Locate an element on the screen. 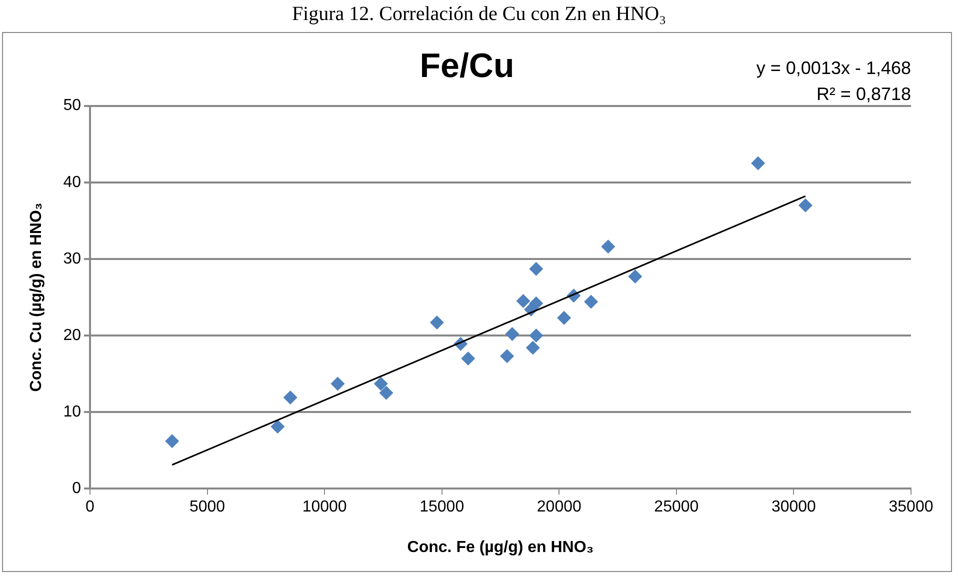  x-tick-label: 5000 is located at coordinates (207, 507).